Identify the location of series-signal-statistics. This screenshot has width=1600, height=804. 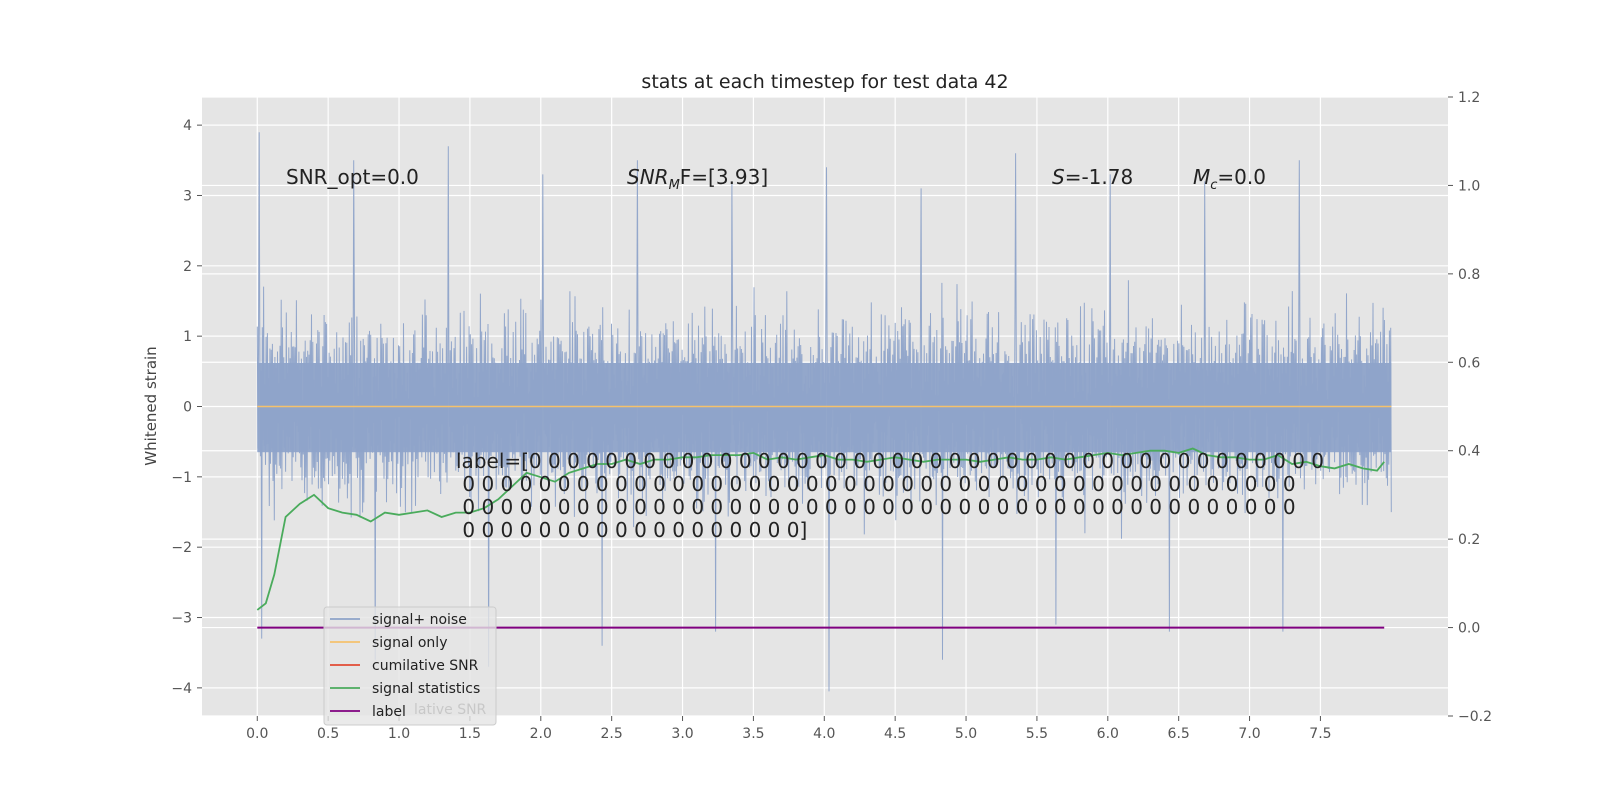
(820, 529).